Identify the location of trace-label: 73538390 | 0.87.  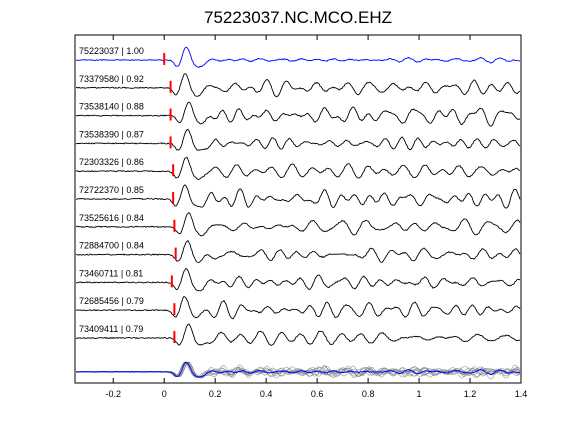
(111, 134).